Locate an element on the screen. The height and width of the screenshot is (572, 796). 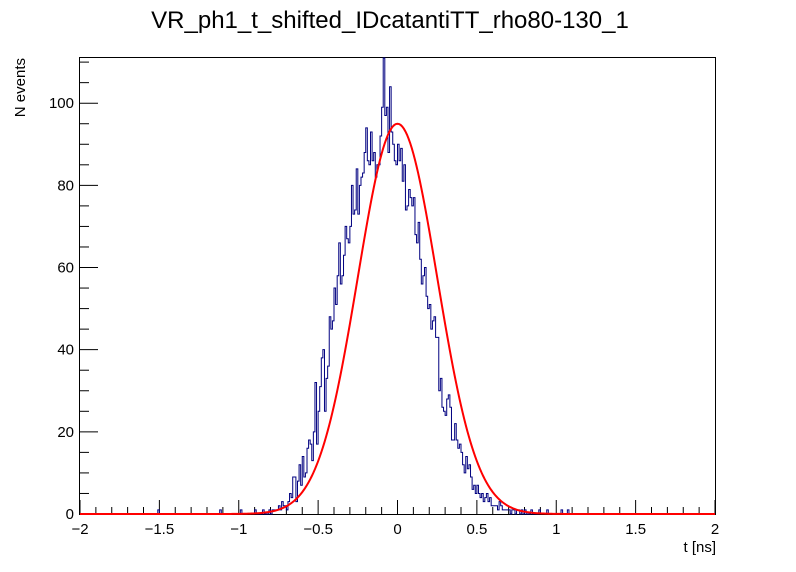
x-tick-label: −2 is located at coordinates (79, 529).